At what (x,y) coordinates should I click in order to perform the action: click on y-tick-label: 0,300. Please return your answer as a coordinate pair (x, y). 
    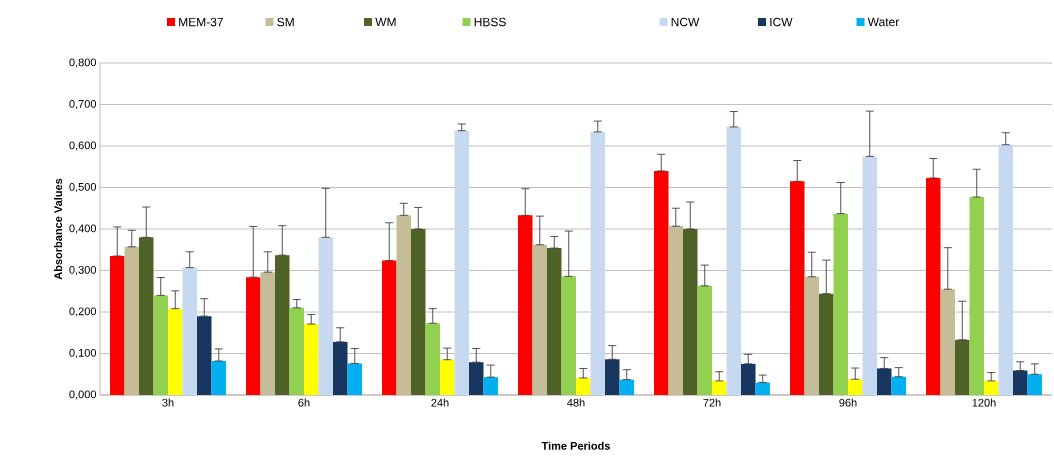
    Looking at the image, I should click on (83, 270).